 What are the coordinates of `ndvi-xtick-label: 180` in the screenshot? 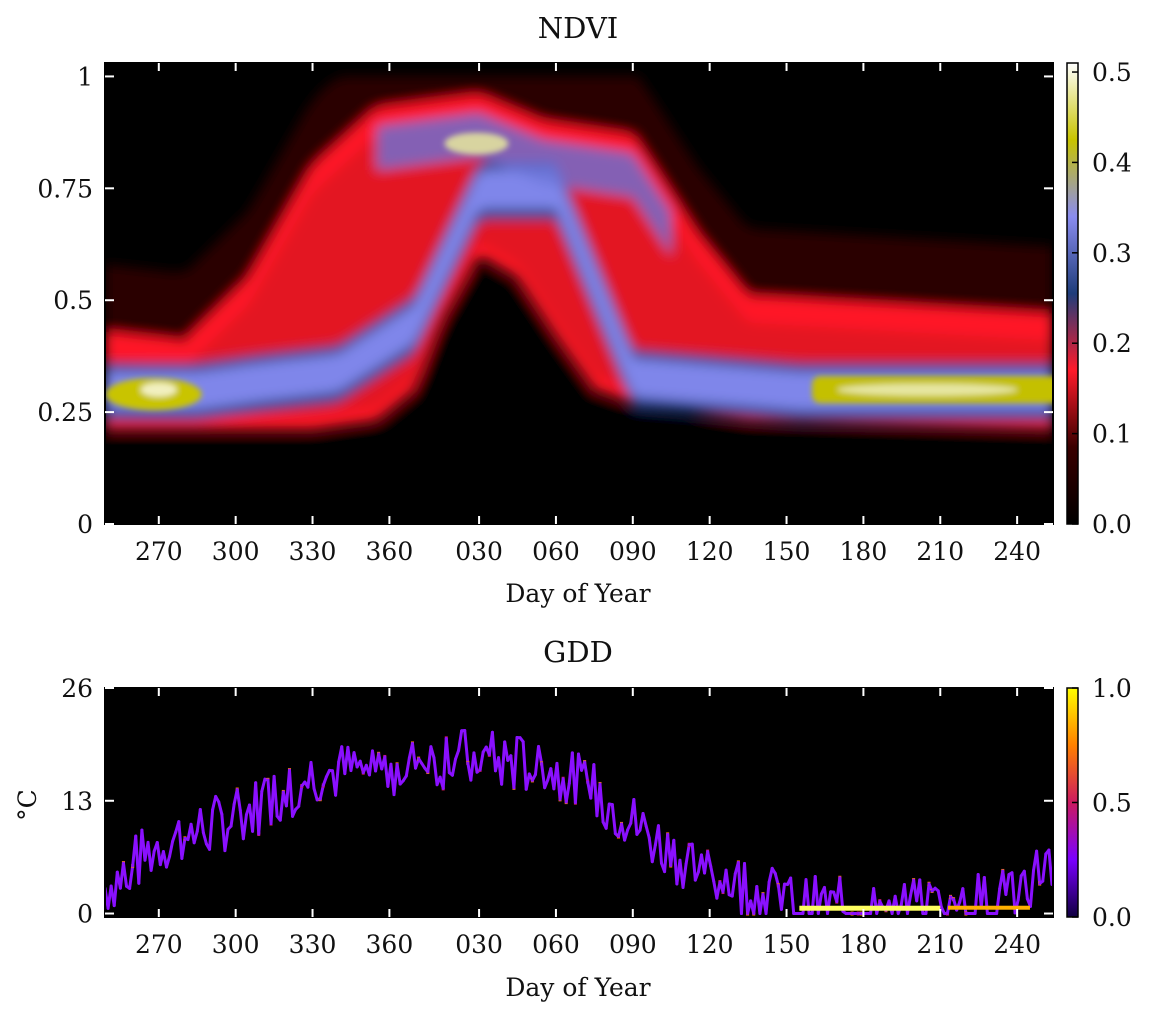 It's located at (864, 551).